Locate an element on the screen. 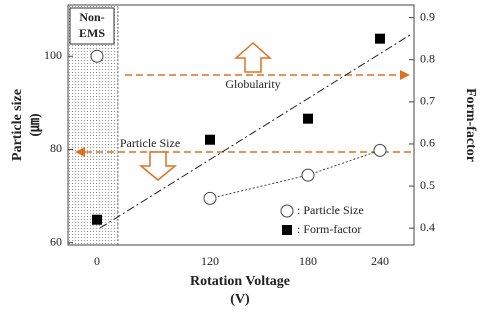  x-tick-label: 240 is located at coordinates (380, 261).